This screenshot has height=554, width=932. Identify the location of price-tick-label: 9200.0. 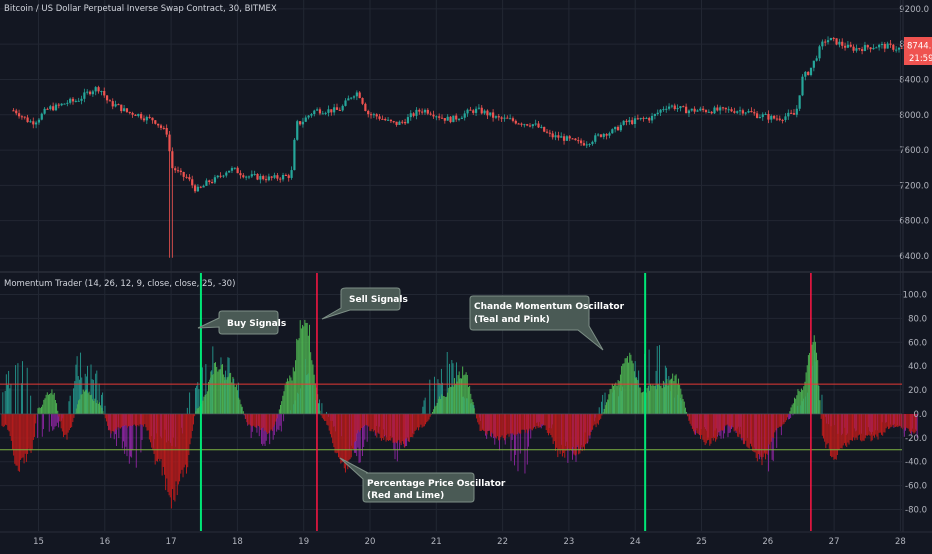
(914, 10).